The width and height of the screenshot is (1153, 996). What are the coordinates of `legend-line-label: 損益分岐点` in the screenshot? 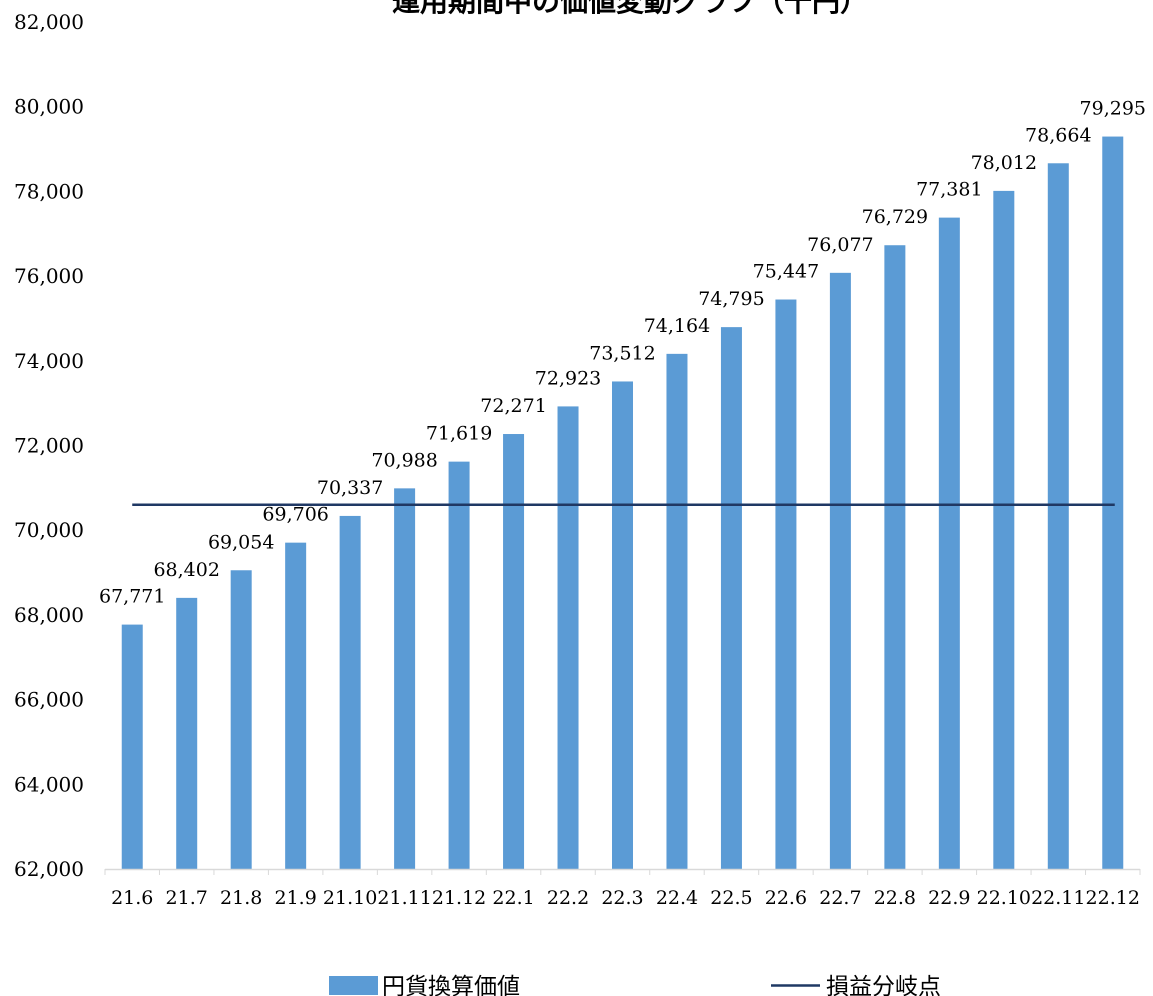 It's located at (883, 985).